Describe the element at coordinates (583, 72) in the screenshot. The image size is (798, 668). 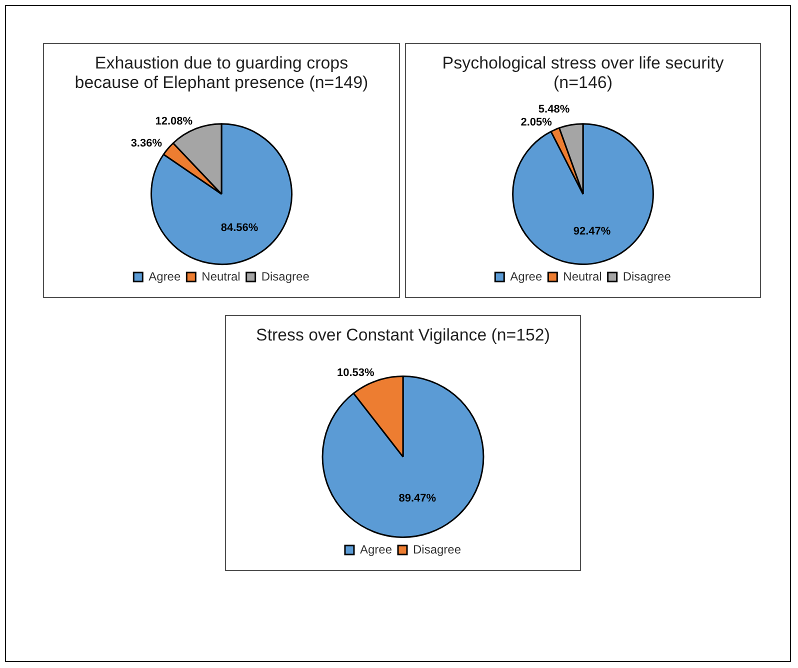
I see `chart-title: Psychological stress over life security (n=146)` at that location.